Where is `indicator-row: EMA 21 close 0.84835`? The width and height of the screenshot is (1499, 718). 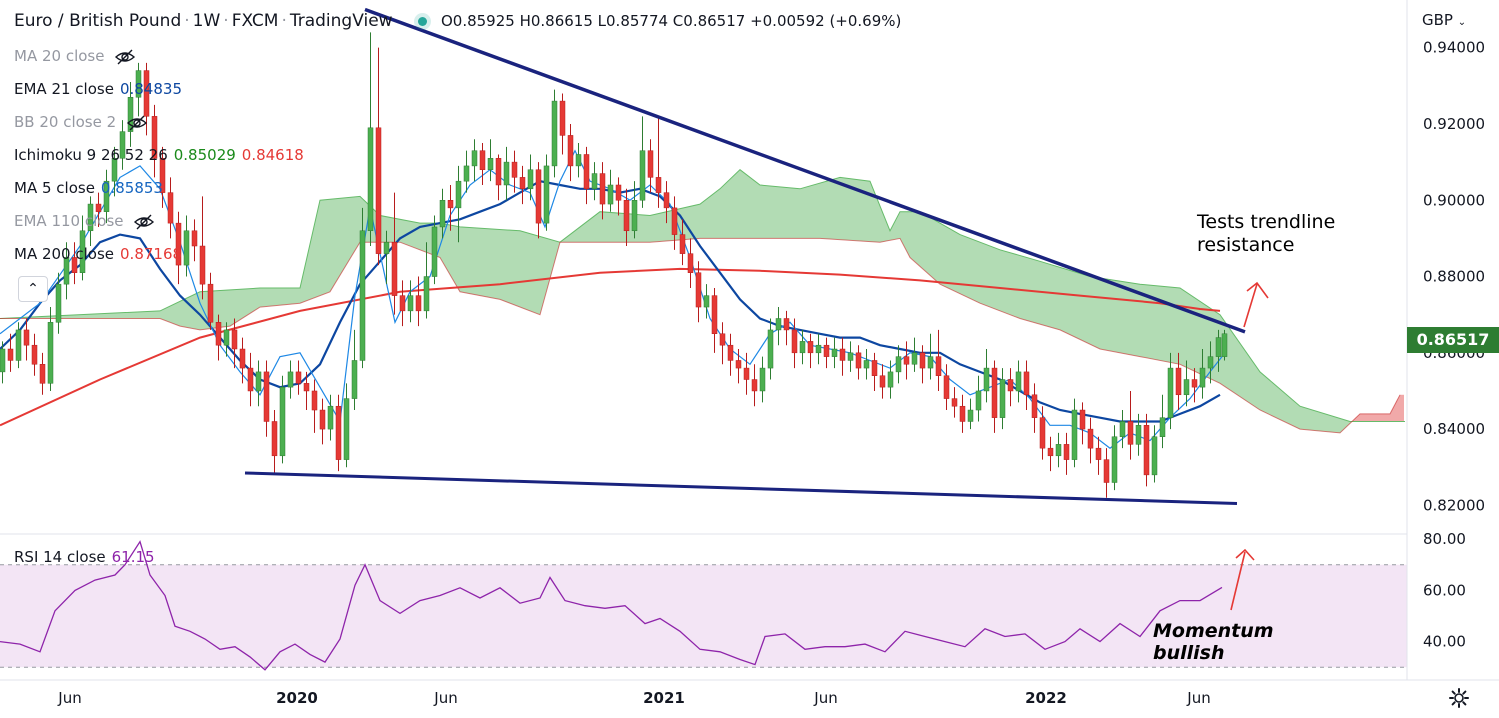
indicator-row: EMA 21 close 0.84835 is located at coordinates (98, 89).